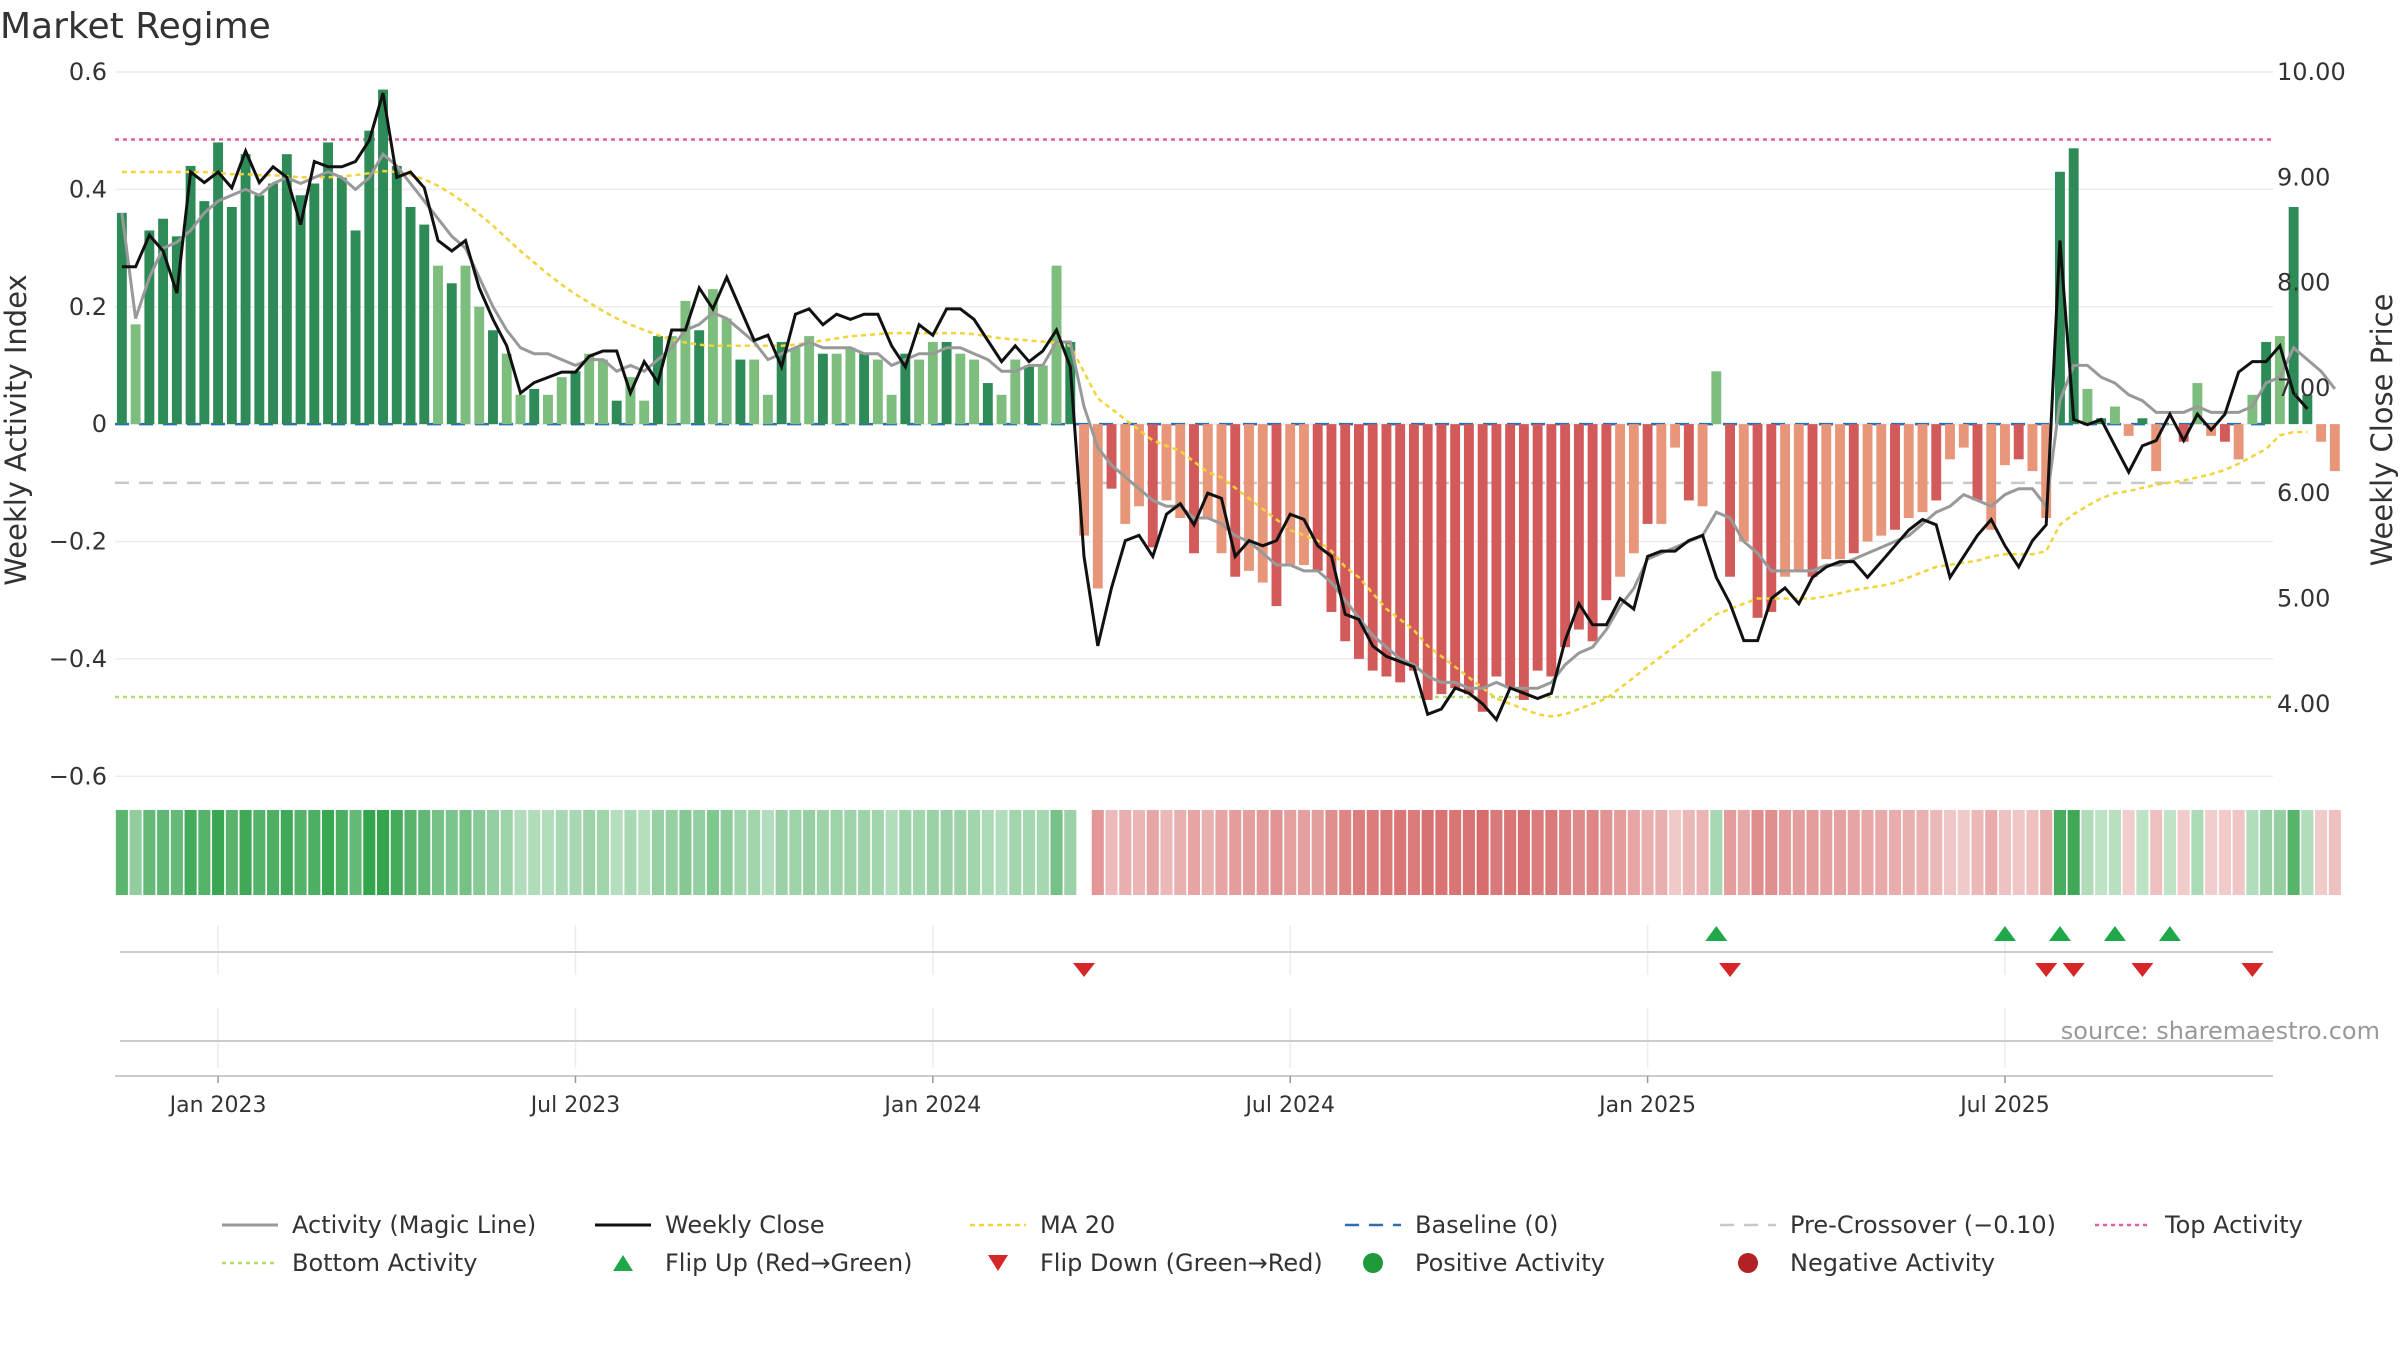 Image resolution: width=2400 pixels, height=1350 pixels. What do you see at coordinates (2073, 970) in the screenshot?
I see `flip-down-marker` at bounding box center [2073, 970].